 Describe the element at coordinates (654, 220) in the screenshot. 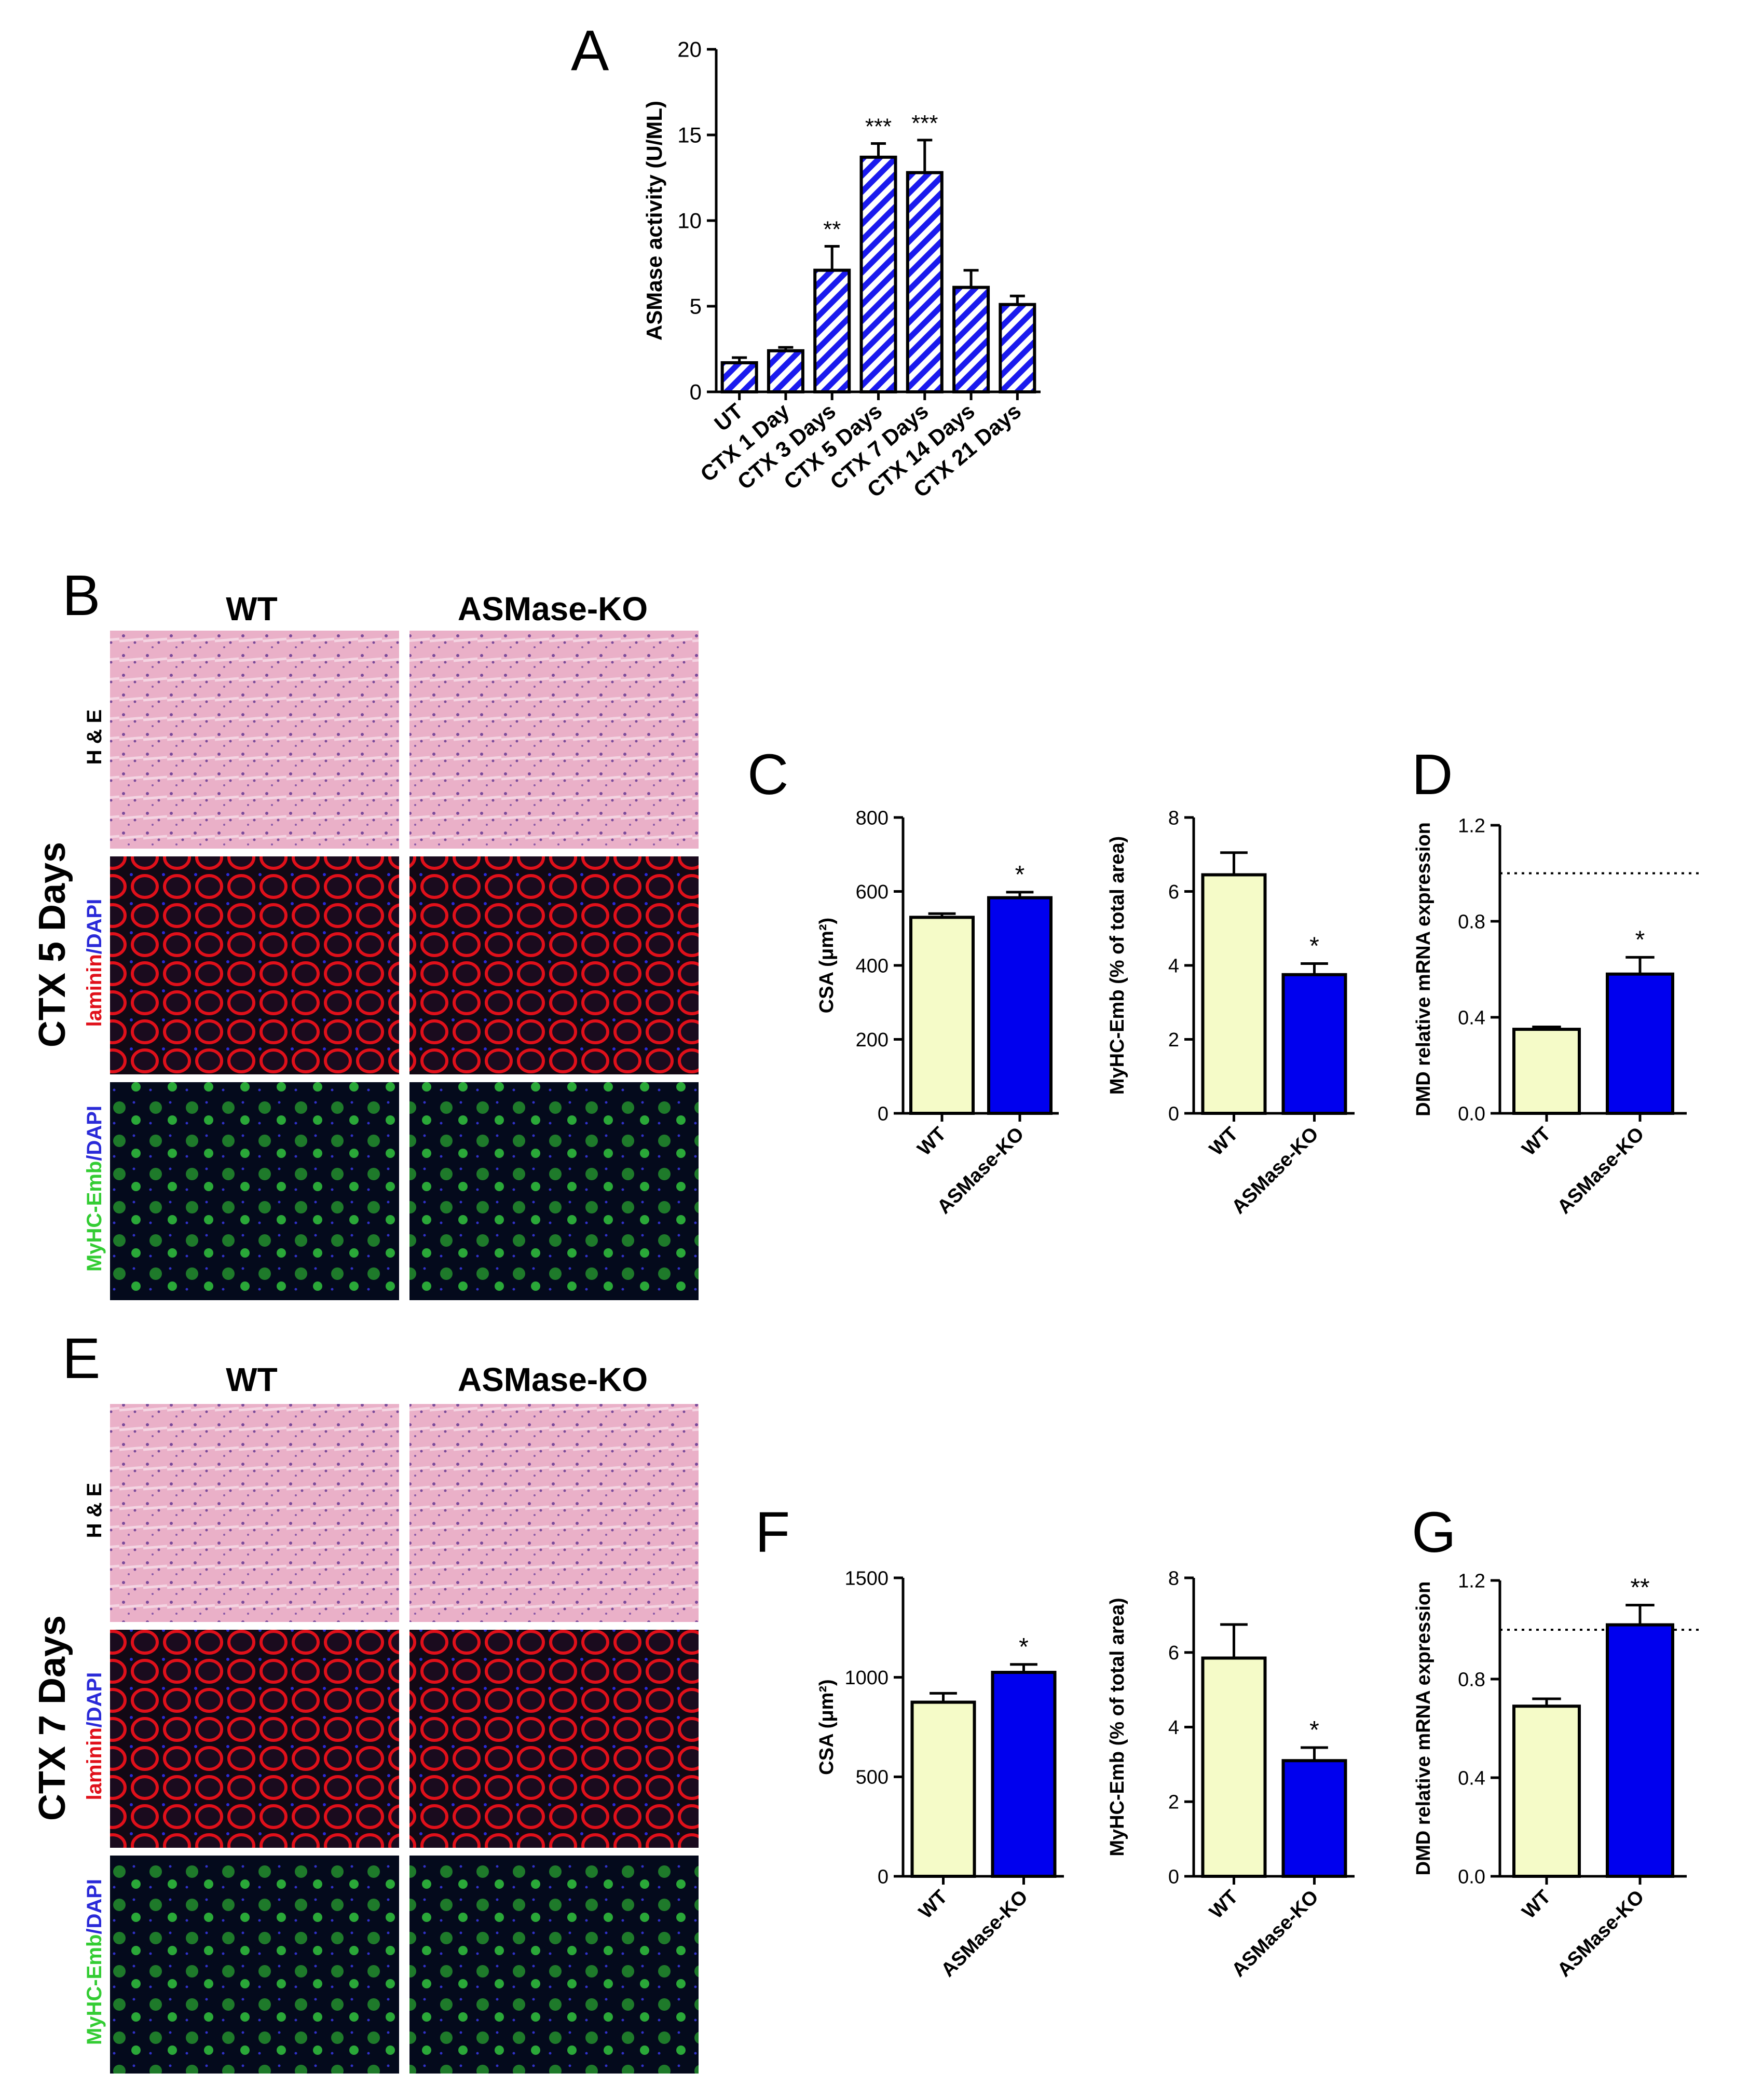

I see `y-axis-label: ASMase activity (U/ML)` at that location.